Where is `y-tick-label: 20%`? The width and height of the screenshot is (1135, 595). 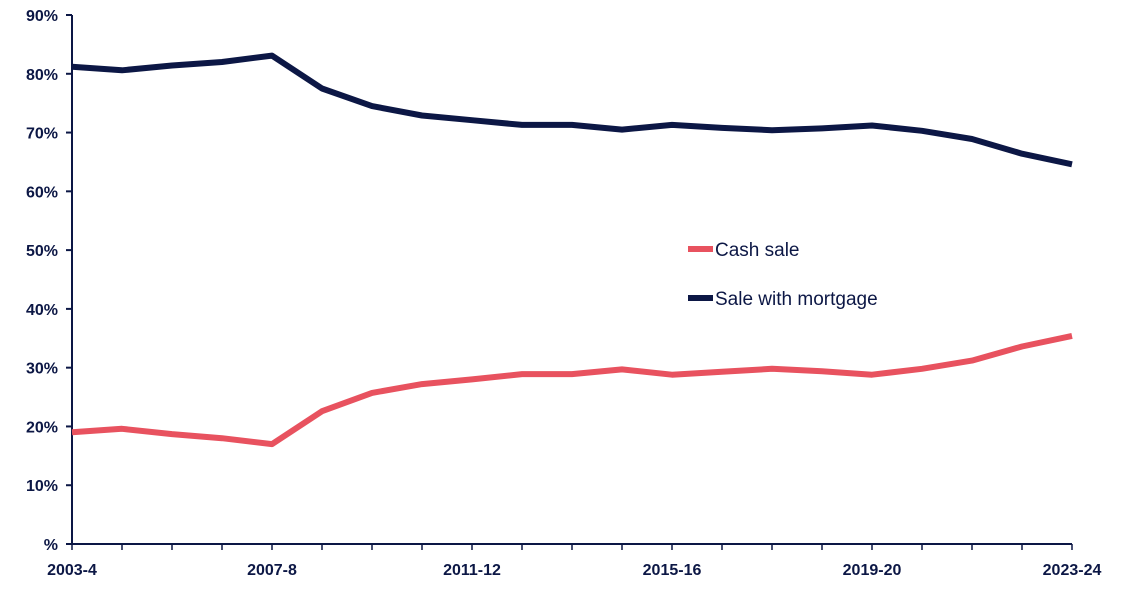
y-tick-label: 20% is located at coordinates (42, 427).